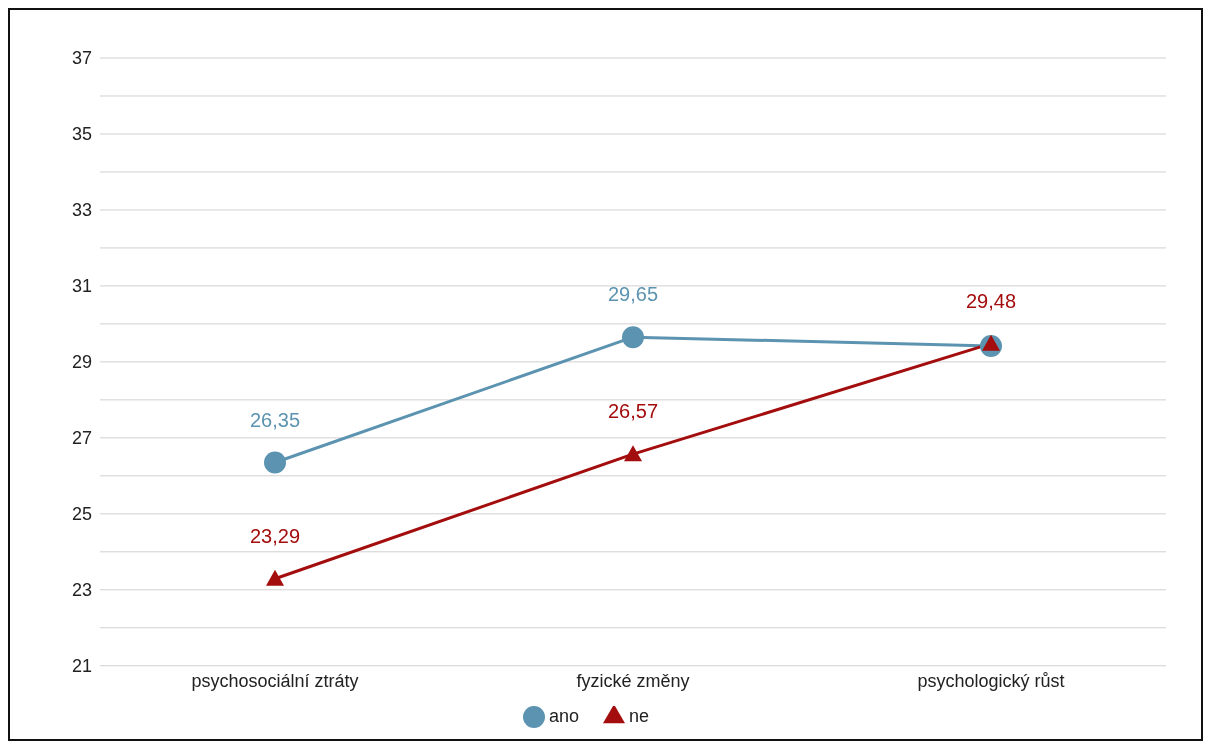 The height and width of the screenshot is (751, 1213). I want to click on y-tick-label: 27, so click(81, 438).